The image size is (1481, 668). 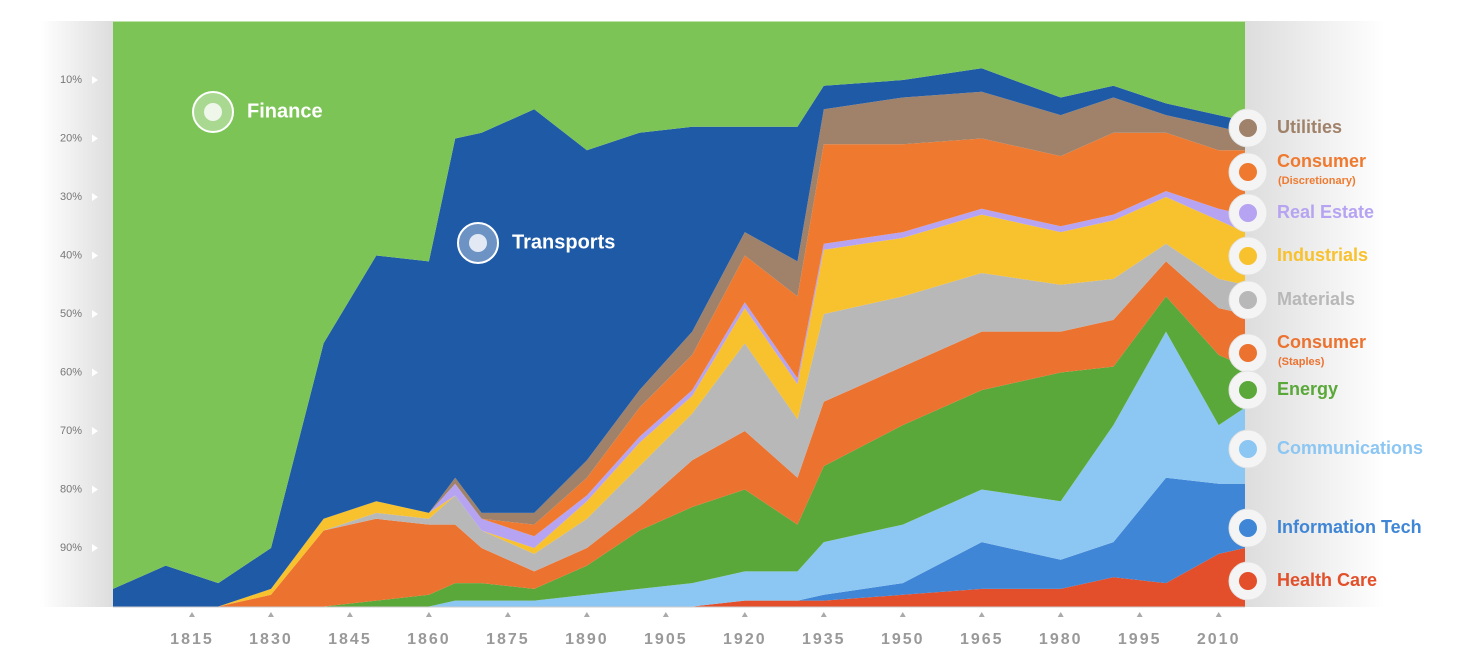 I want to click on x-tick-label: 1815, so click(x=192, y=639).